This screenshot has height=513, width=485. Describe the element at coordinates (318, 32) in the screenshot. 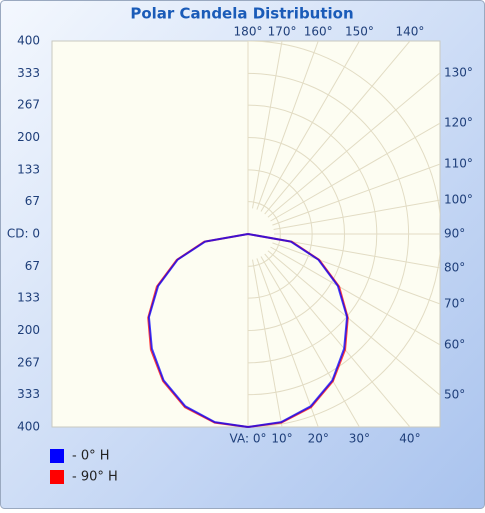

I see `angle-tick-label: 160°` at that location.